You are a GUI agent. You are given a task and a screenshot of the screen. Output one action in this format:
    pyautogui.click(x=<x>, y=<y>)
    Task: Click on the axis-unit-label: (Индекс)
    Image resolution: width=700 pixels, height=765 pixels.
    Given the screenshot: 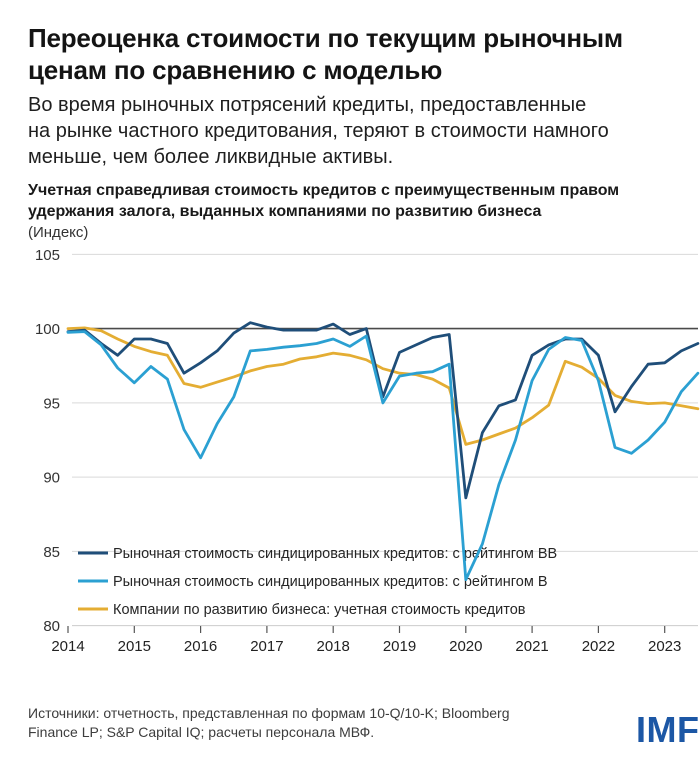 What is the action you would take?
    pyautogui.click(x=58, y=232)
    